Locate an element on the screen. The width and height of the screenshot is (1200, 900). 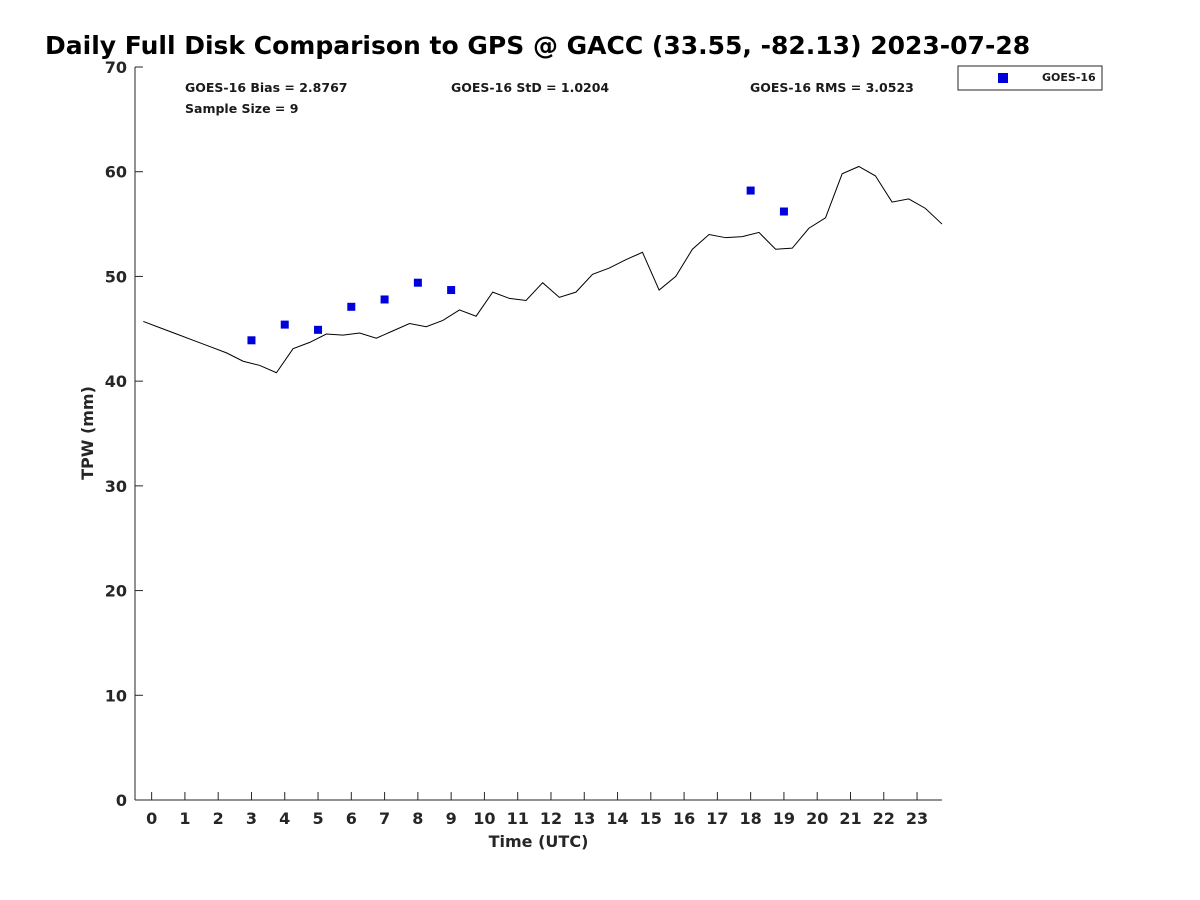
x-tick-label: 13 is located at coordinates (584, 818).